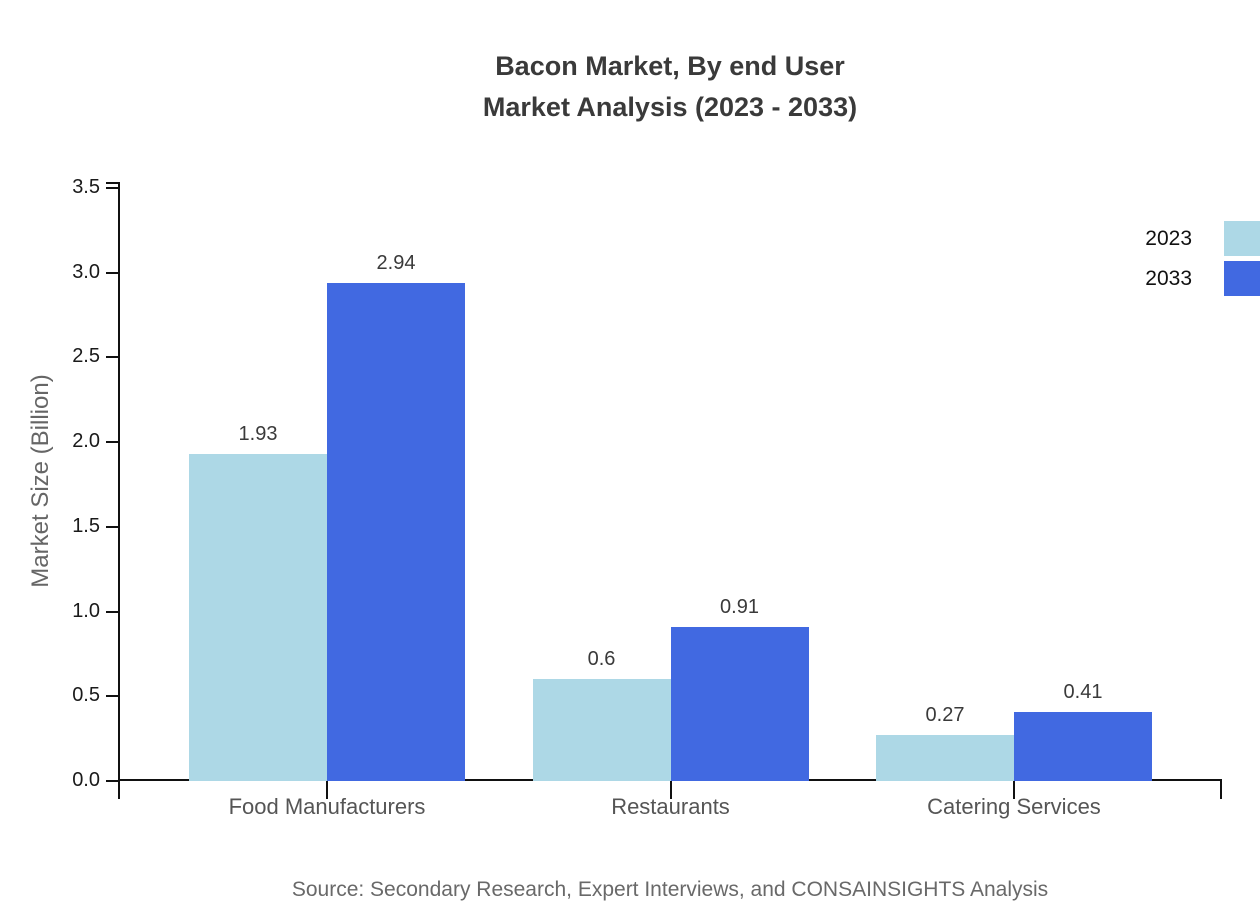 Image resolution: width=1260 pixels, height=920 pixels. Describe the element at coordinates (1202, 278) in the screenshot. I see `legend-item: 2033` at that location.